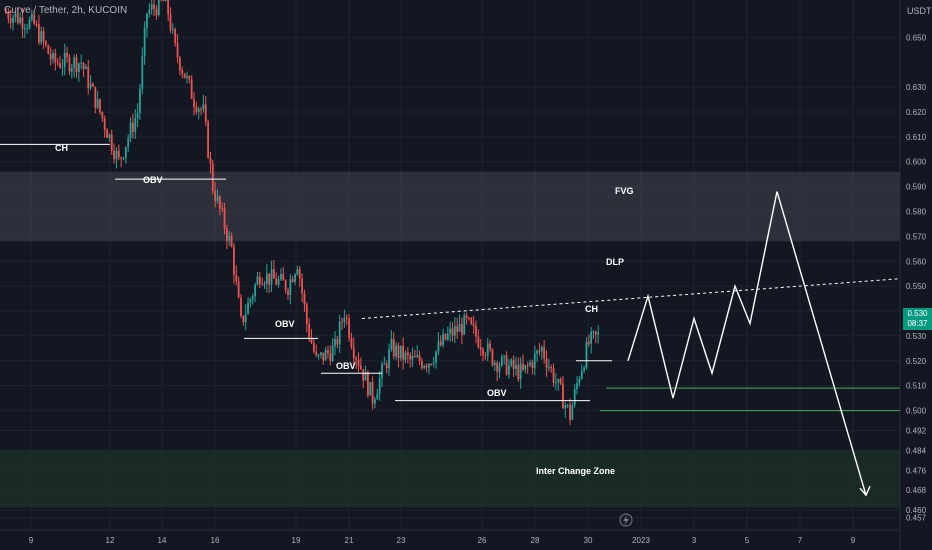  What do you see at coordinates (588, 540) in the screenshot?
I see `time-tick-label: 30` at bounding box center [588, 540].